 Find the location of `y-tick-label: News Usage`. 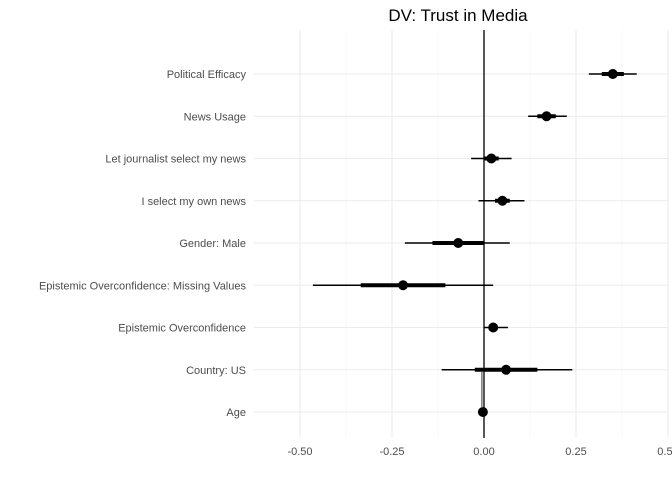

y-tick-label: News Usage is located at coordinates (215, 117).